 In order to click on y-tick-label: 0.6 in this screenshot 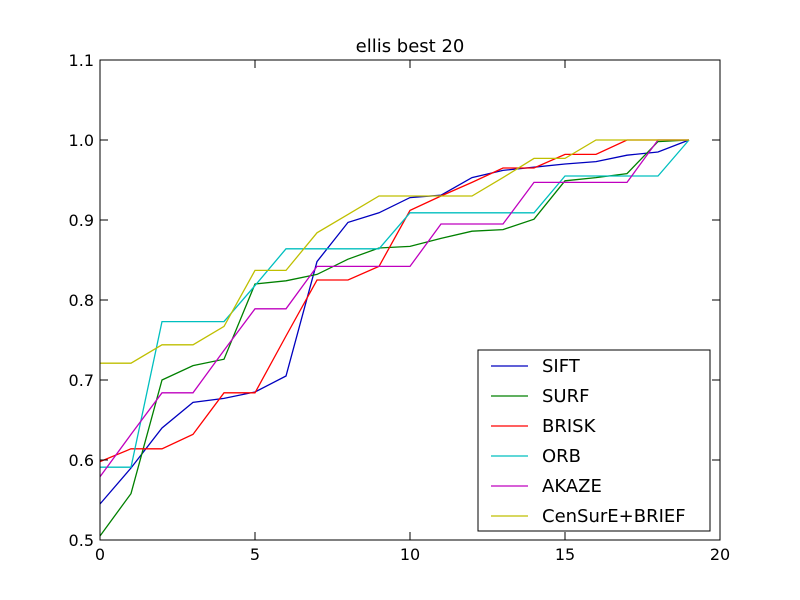, I will do `click(81, 460)`.